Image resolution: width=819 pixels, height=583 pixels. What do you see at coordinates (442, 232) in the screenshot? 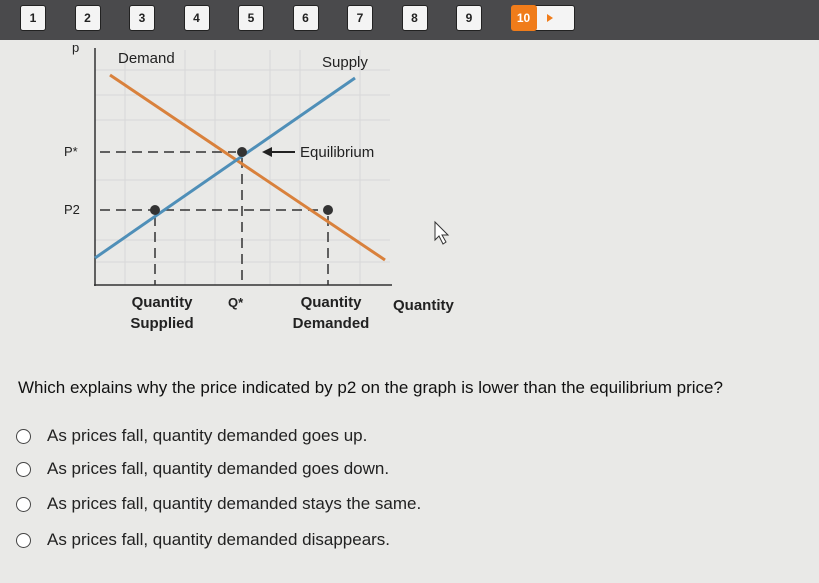
I see `cursor` at bounding box center [442, 232].